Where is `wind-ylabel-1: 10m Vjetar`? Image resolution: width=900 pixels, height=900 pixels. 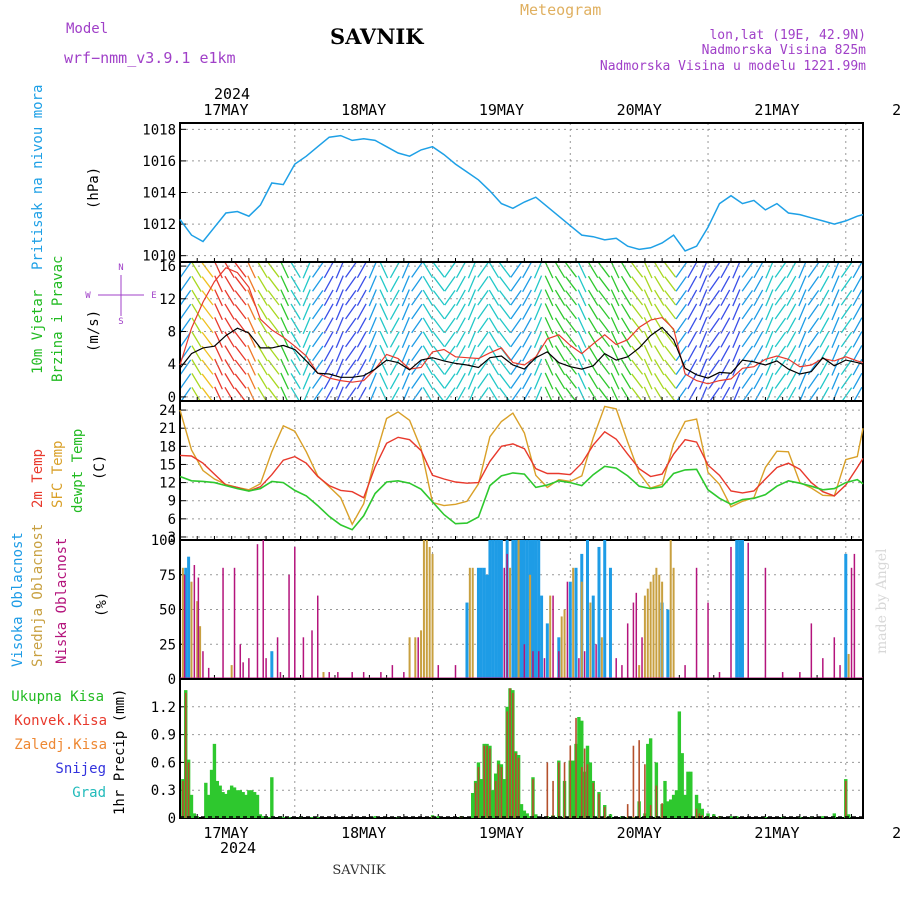
wind-ylabel-1: 10m Vjetar is located at coordinates (38, 332).